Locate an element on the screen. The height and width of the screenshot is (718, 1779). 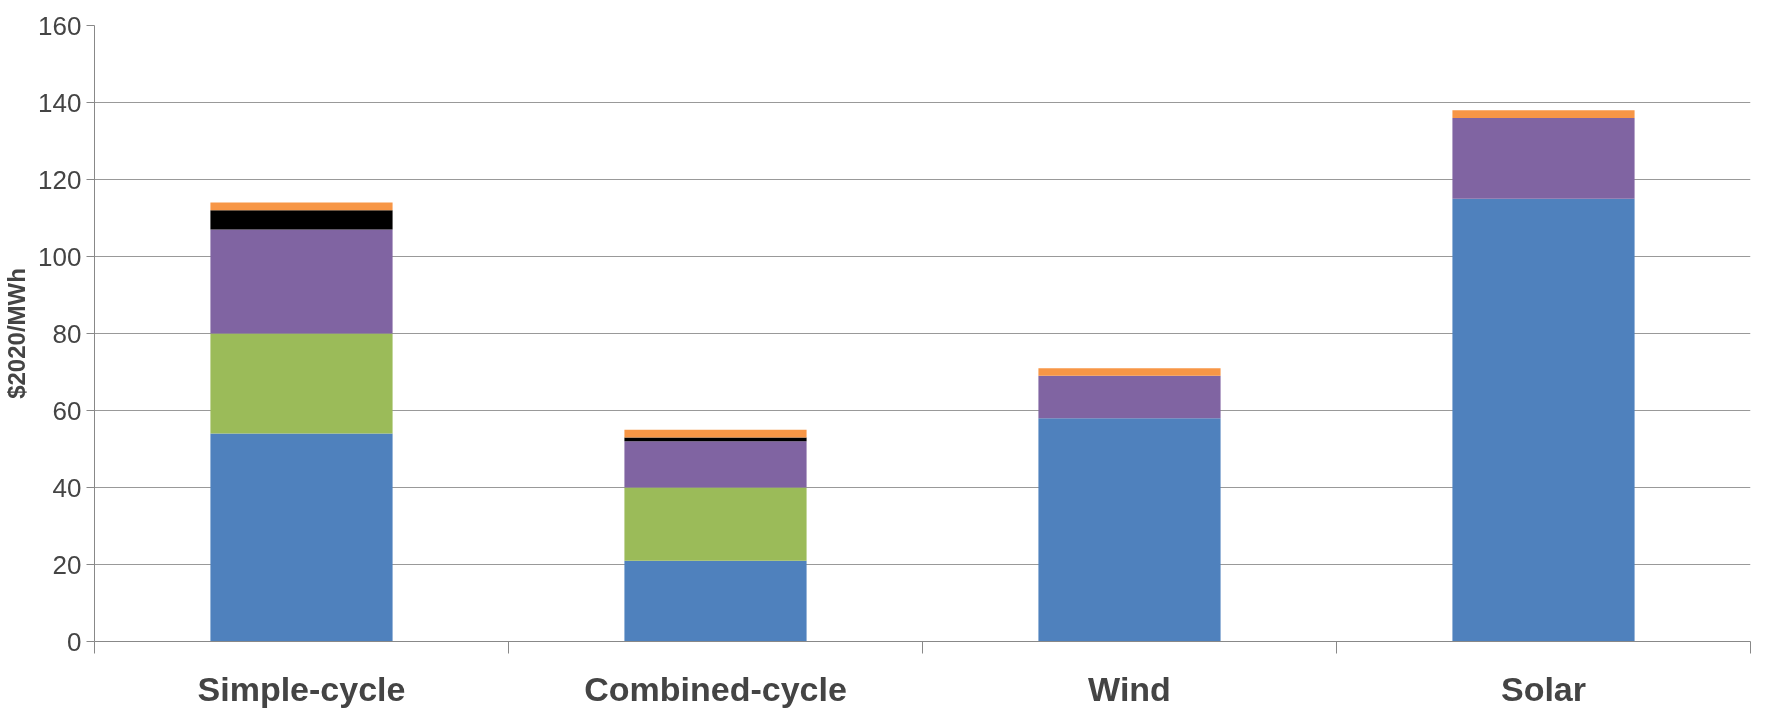
y-tick-label: 160 is located at coordinates (60, 25).